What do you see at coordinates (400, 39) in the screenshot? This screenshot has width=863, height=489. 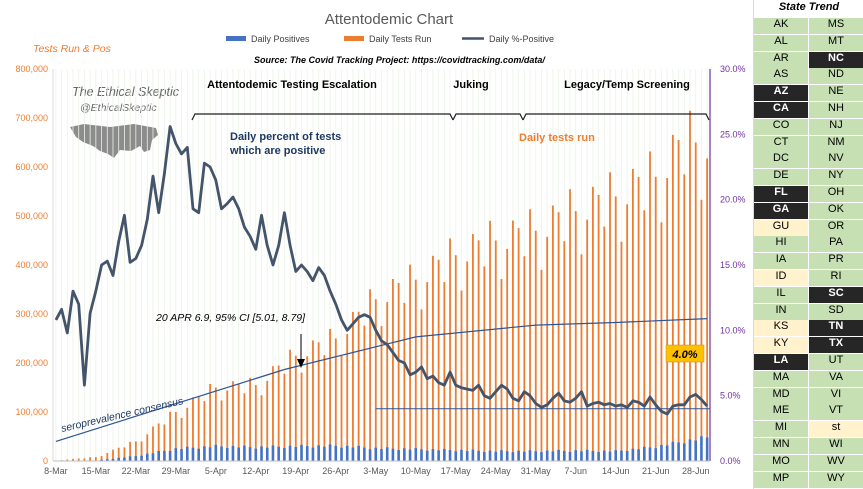 I see `legend-label-tests: Daily Tests Run` at bounding box center [400, 39].